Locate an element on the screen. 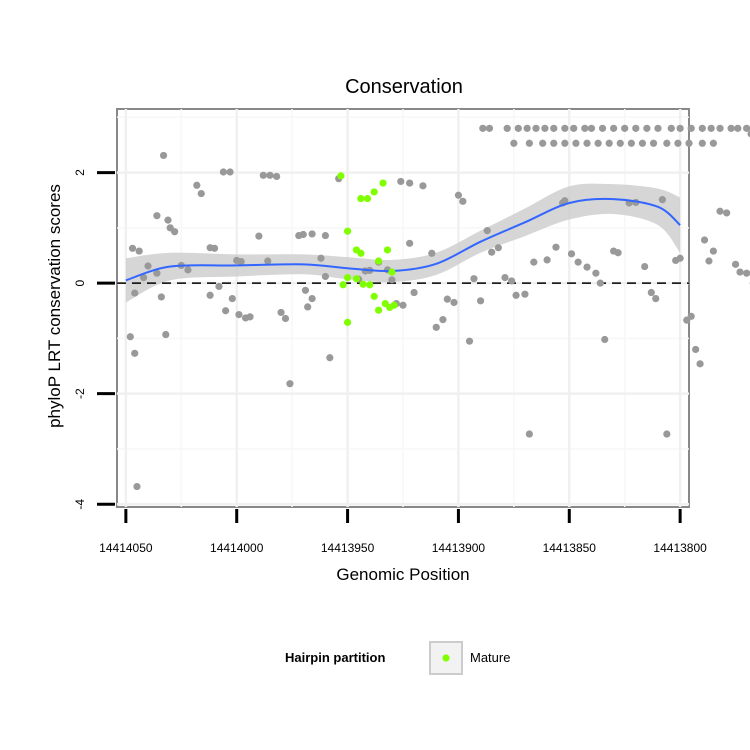 The image size is (750, 750). y-axis-label: phyloP LRT conservation scores is located at coordinates (54, 306).